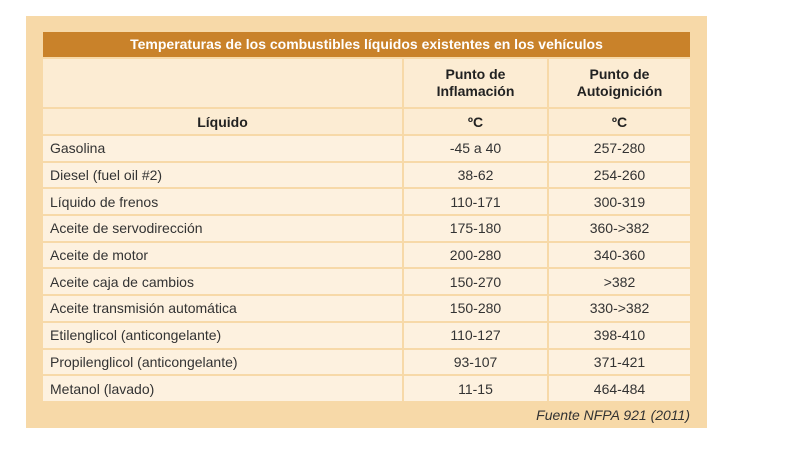  What do you see at coordinates (618, 308) in the screenshot?
I see `autoignition-cell: 330->382` at bounding box center [618, 308].